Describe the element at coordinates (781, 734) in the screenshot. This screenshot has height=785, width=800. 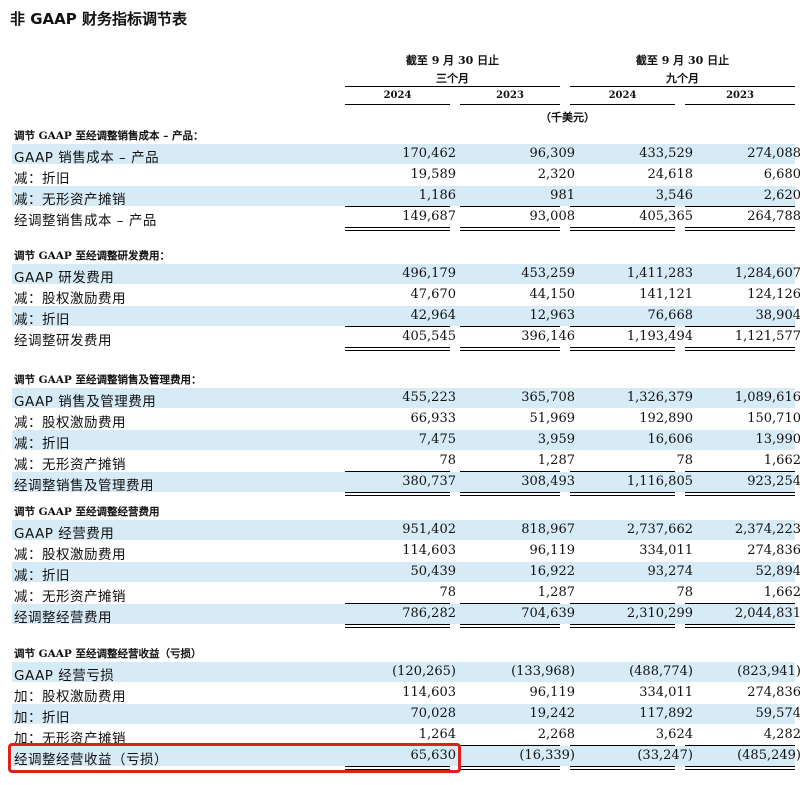
I see `cell-value: 4,282` at that location.